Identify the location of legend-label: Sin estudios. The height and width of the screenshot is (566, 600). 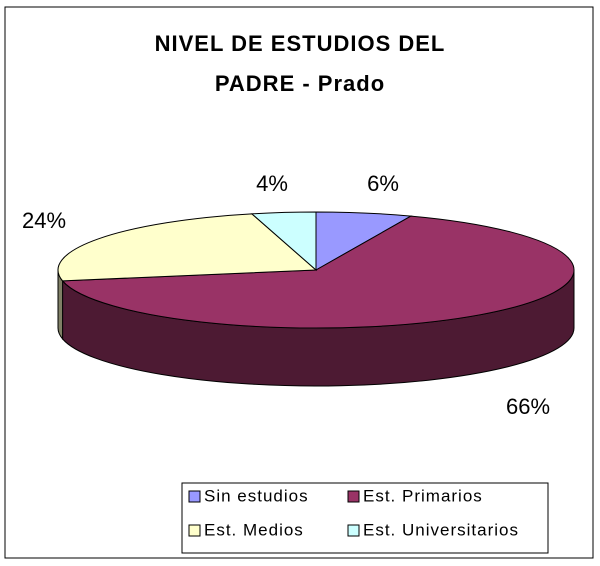
(256, 495).